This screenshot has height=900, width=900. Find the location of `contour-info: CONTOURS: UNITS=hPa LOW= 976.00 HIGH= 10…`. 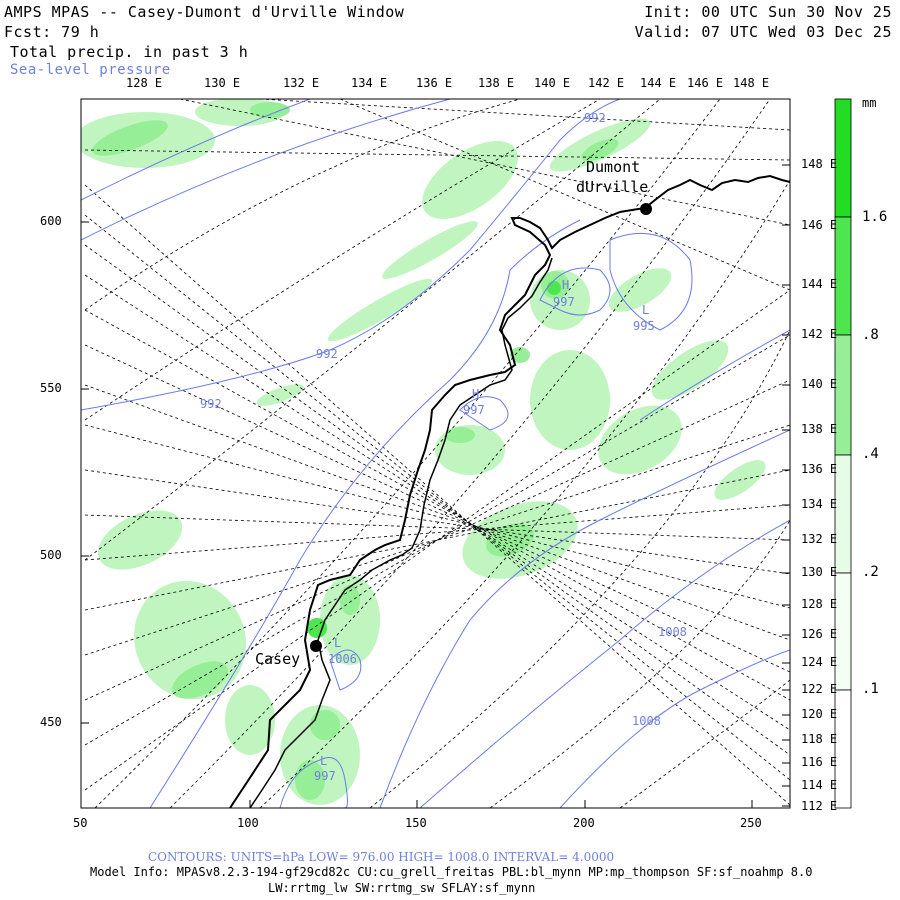

contour-info: CONTOURS: UNITS=hPa LOW= 976.00 HIGH= 10… is located at coordinates (381, 857).